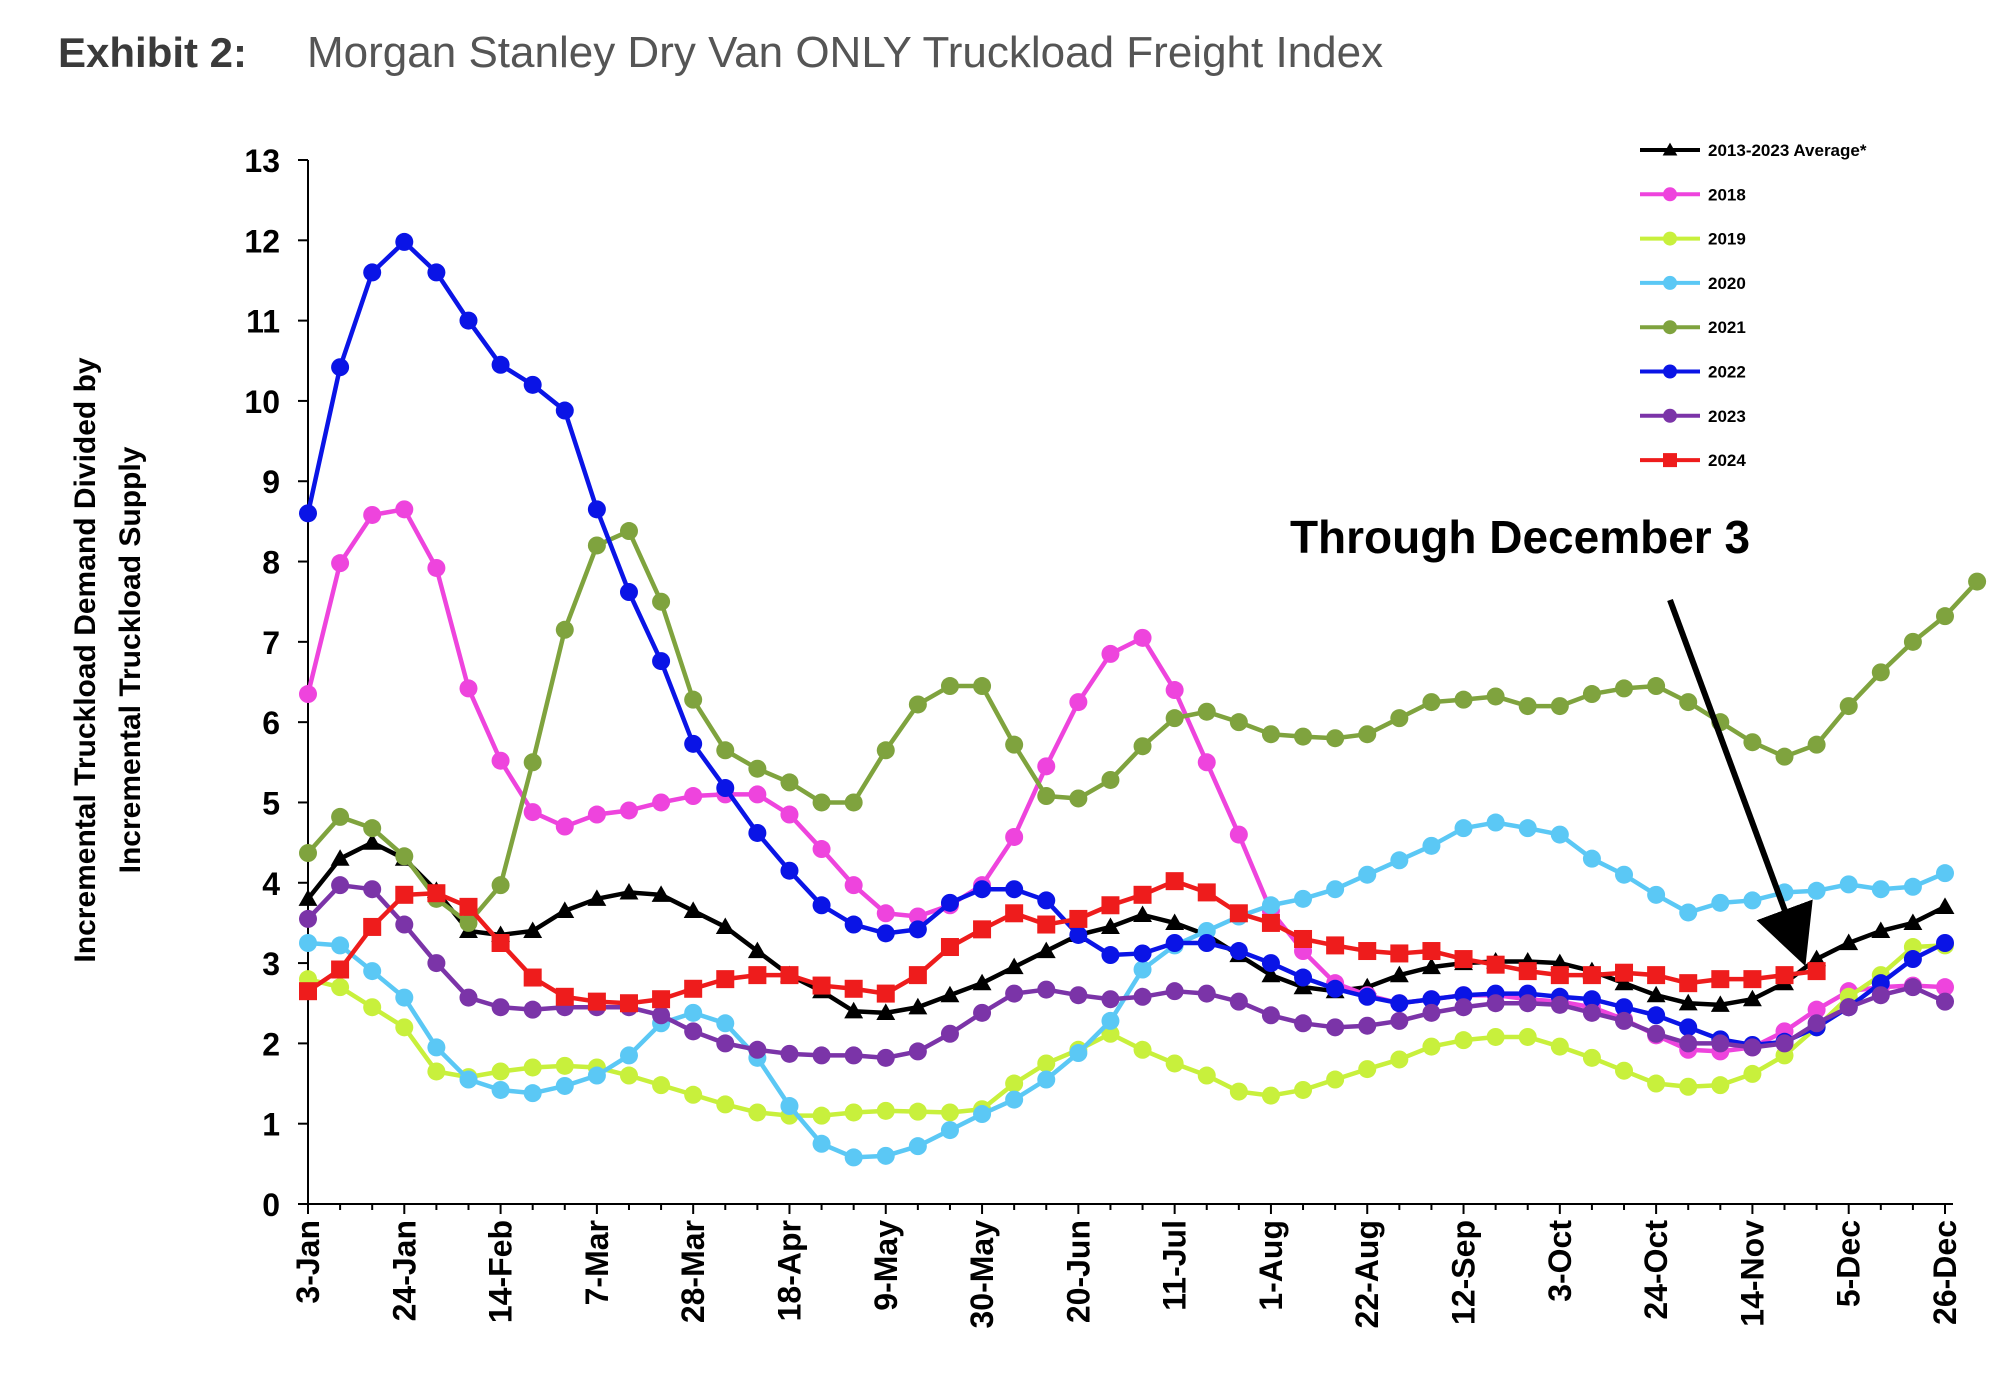 This screenshot has width=1999, height=1399. What do you see at coordinates (1693, 416) in the screenshot?
I see `legend-item: 2023` at bounding box center [1693, 416].